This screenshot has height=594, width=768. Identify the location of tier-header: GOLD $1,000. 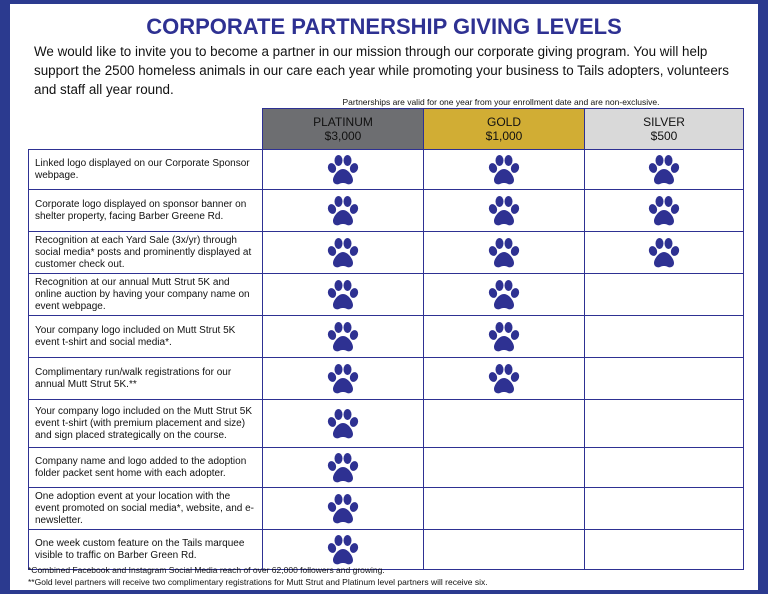
(504, 129).